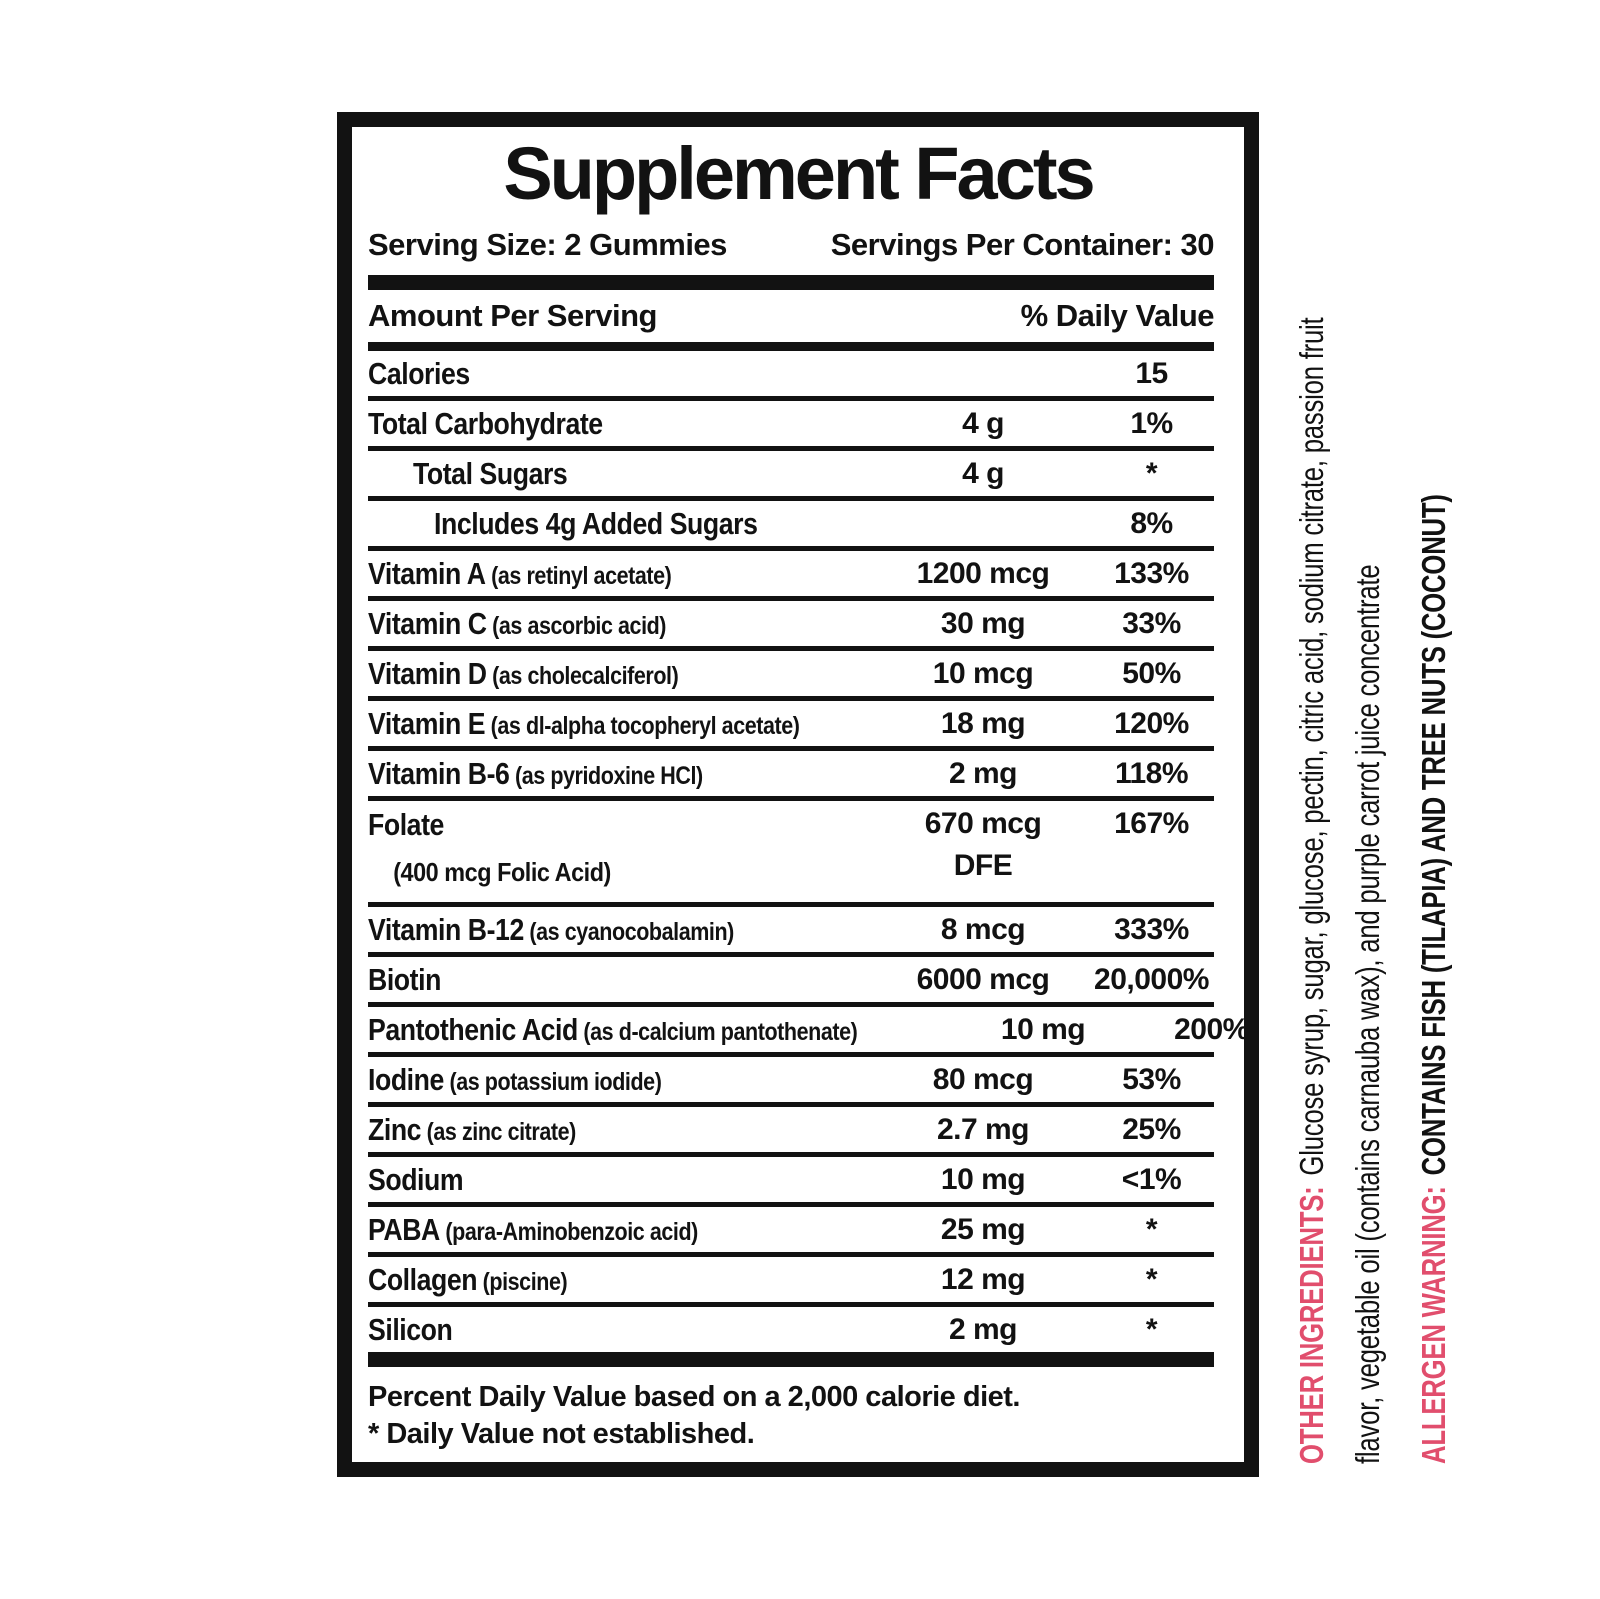 This screenshot has height=1599, width=1600. What do you see at coordinates (578, 575) in the screenshot?
I see `nutrient-note: (as retinyl acetate)` at bounding box center [578, 575].